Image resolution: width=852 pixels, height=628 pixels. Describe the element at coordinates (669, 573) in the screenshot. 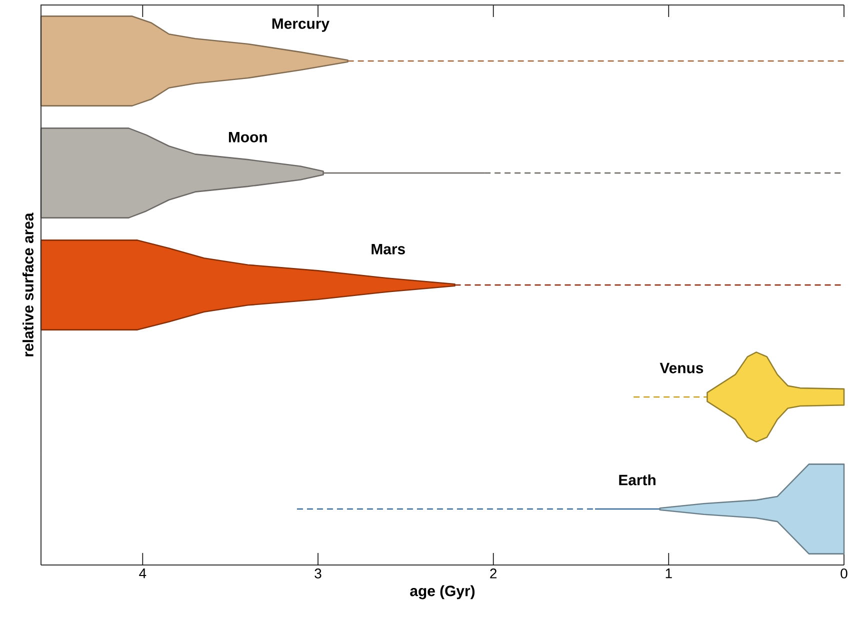

I see `x-tick-label: 1` at that location.